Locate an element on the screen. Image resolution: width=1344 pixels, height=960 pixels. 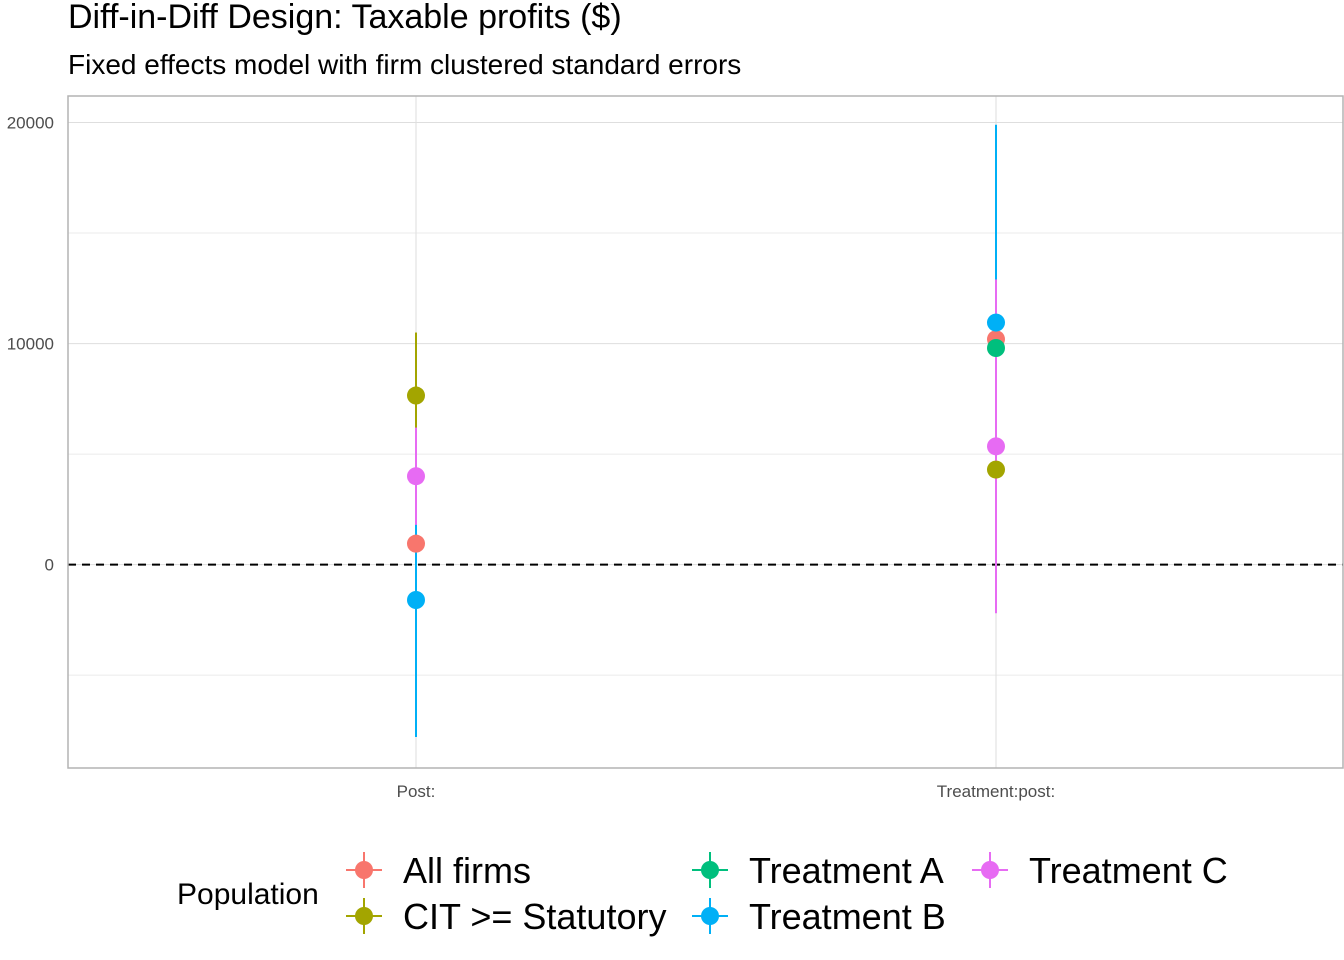
legend-label: All firms is located at coordinates (467, 870).